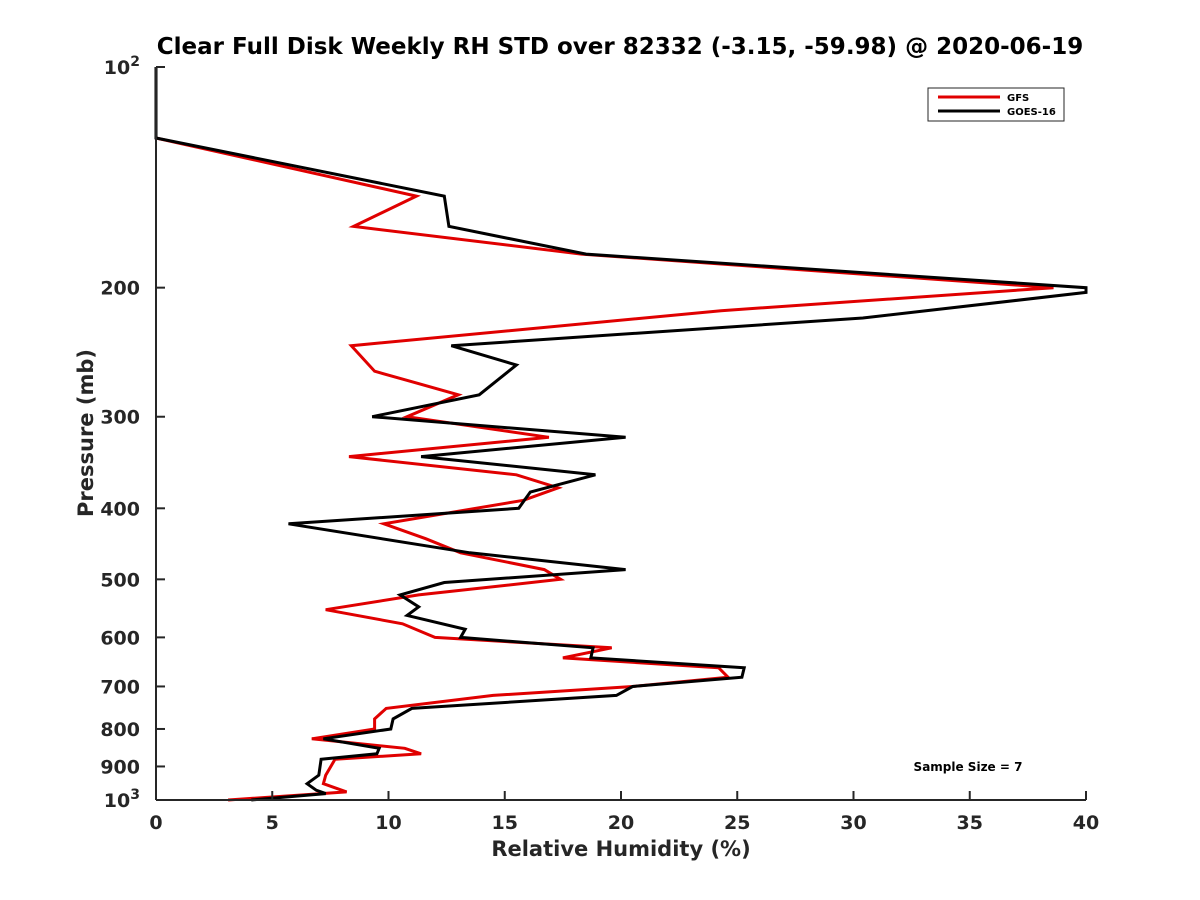 The image size is (1200, 900). Describe the element at coordinates (122, 66) in the screenshot. I see `y-tick-label: 10²` at that location.